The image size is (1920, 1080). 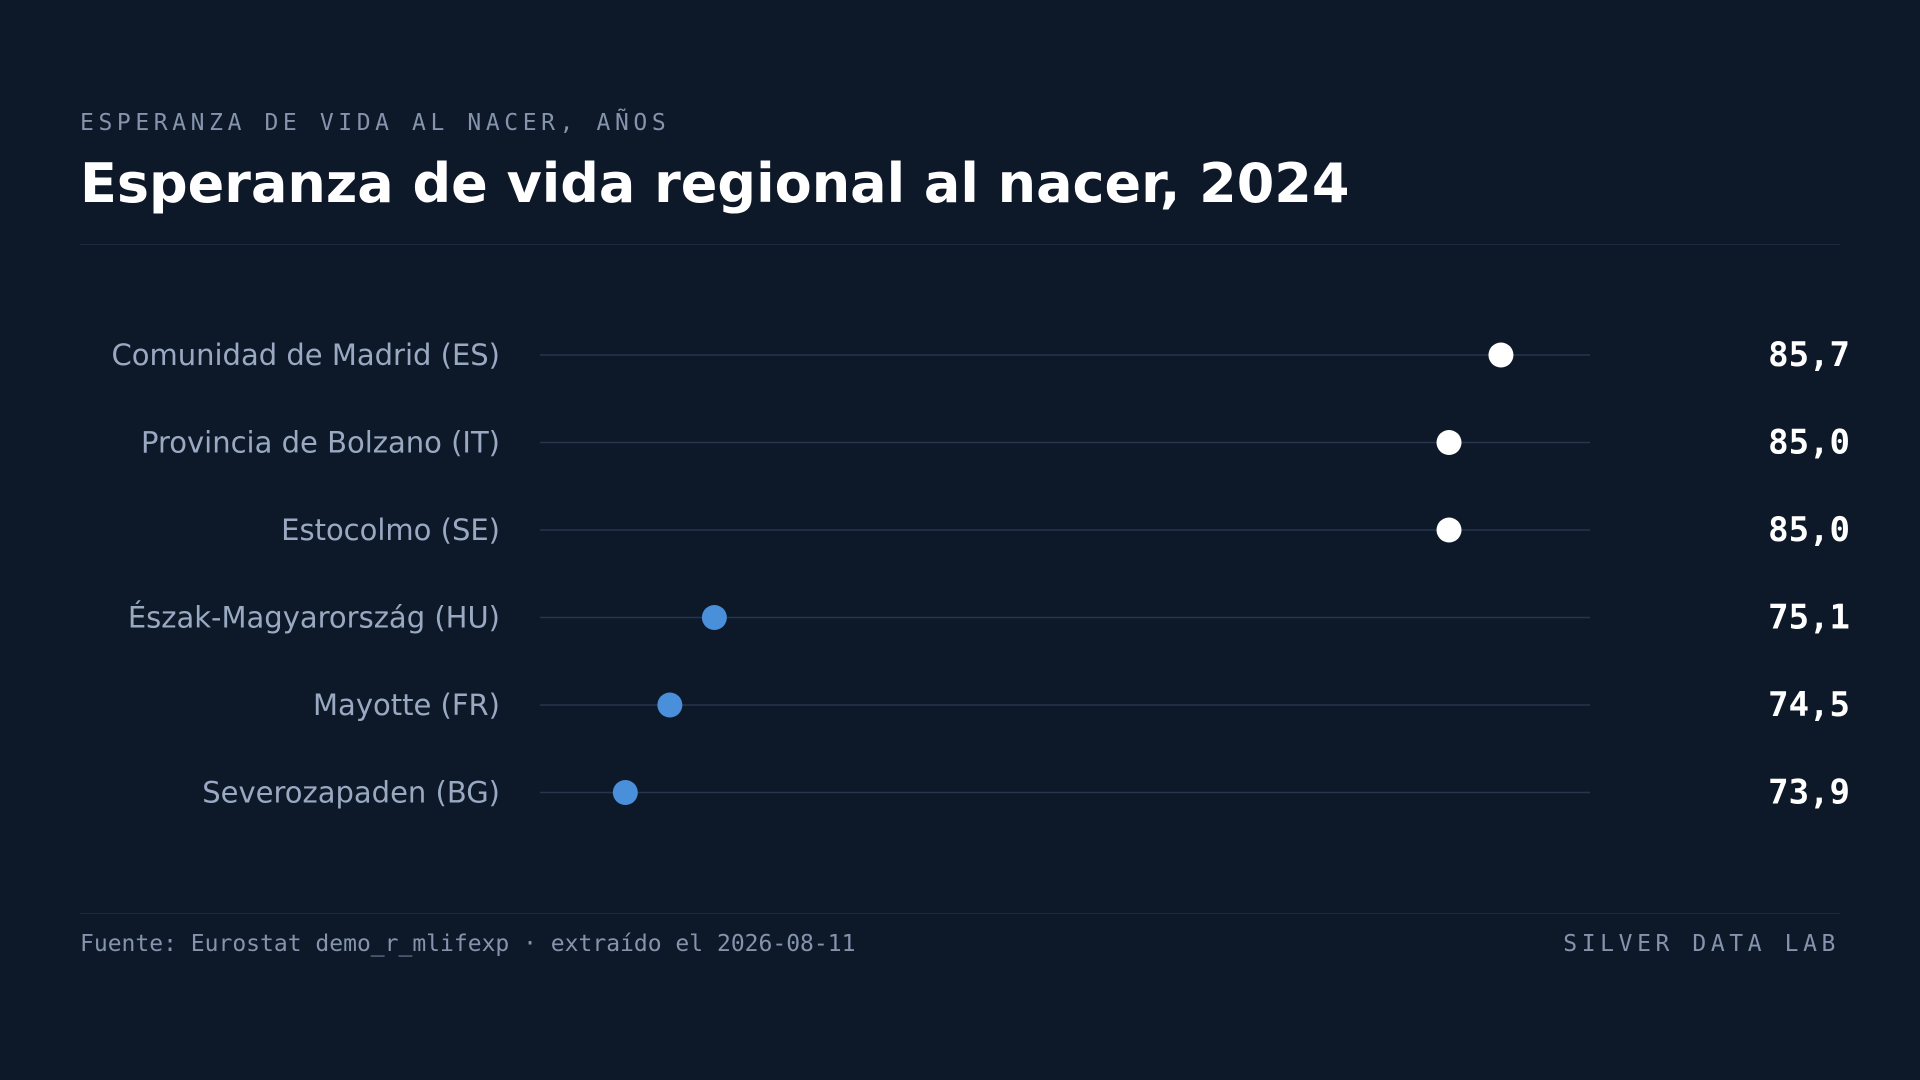 I want to click on value-label: 85,7, so click(x=1809, y=355).